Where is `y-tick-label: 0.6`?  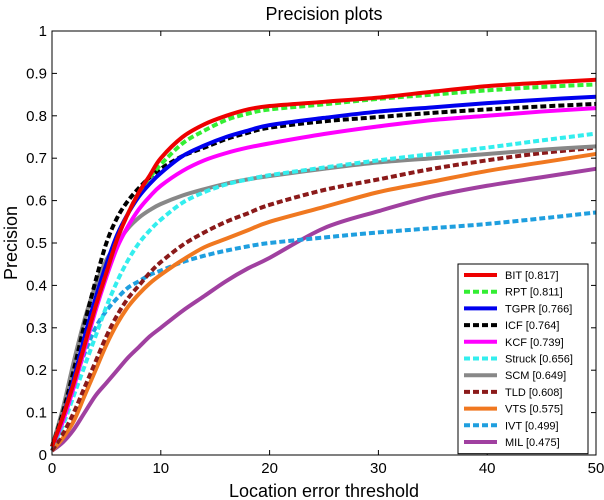 y-tick-label: 0.6 is located at coordinates (36, 201).